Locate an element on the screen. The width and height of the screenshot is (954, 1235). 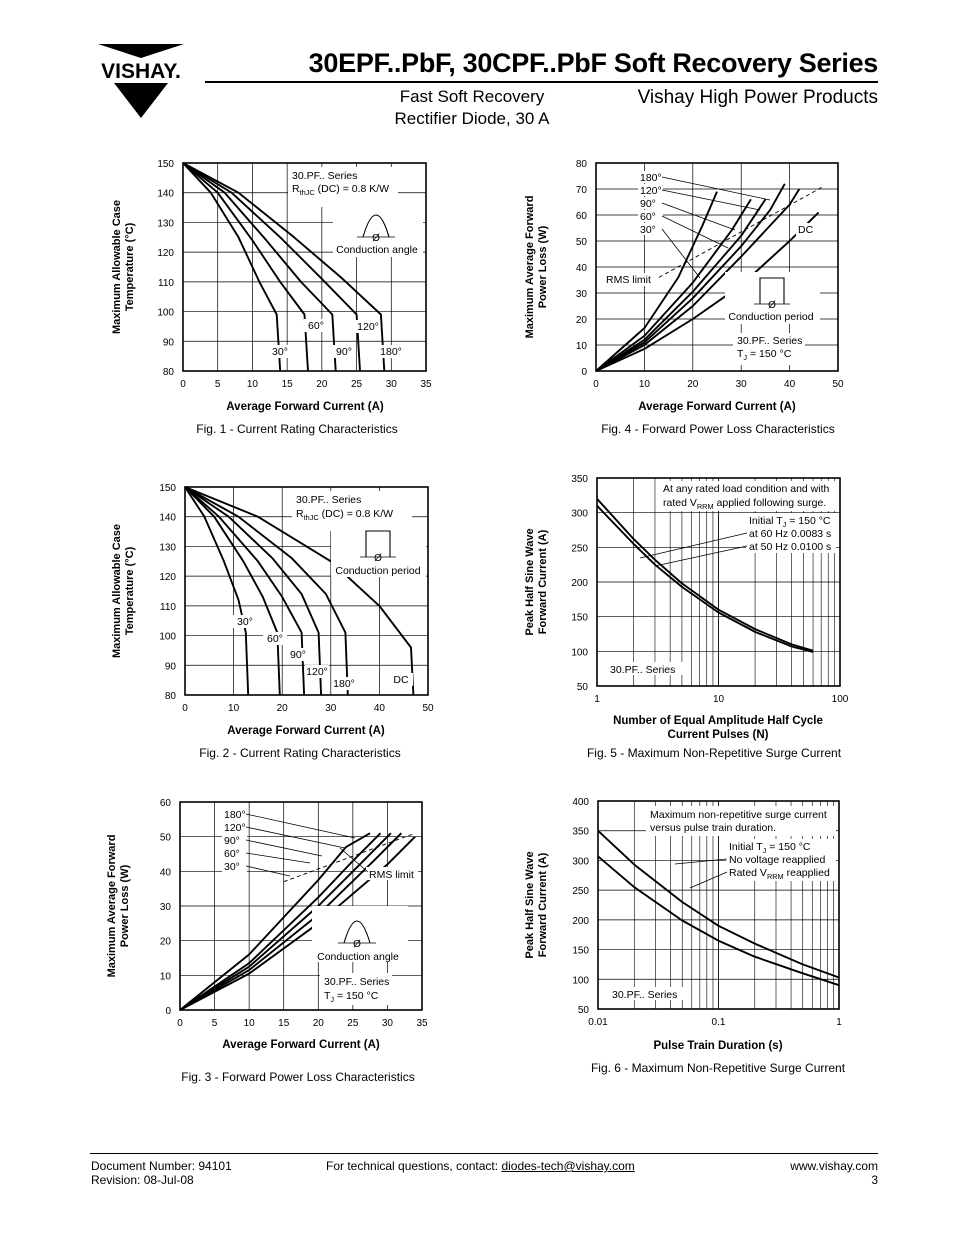
fig5-xtick-label: 10 is located at coordinates (719, 699).